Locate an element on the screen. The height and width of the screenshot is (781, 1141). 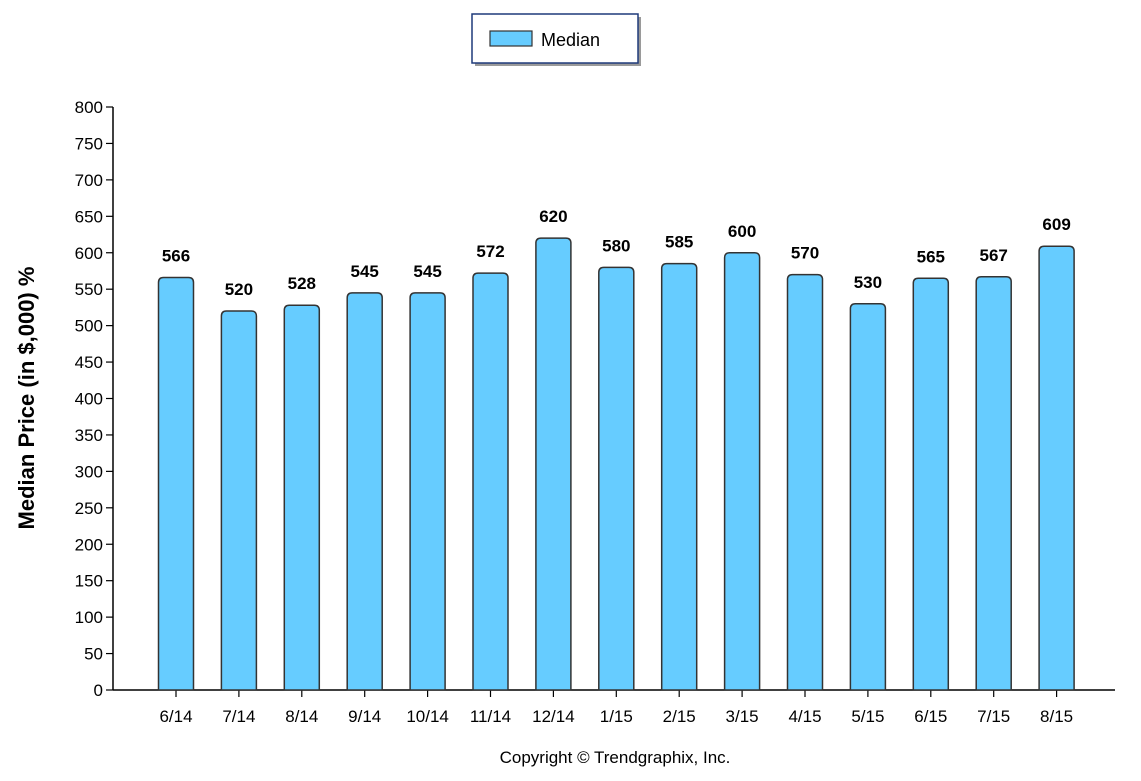
y-tick-label: 600 is located at coordinates (89, 253).